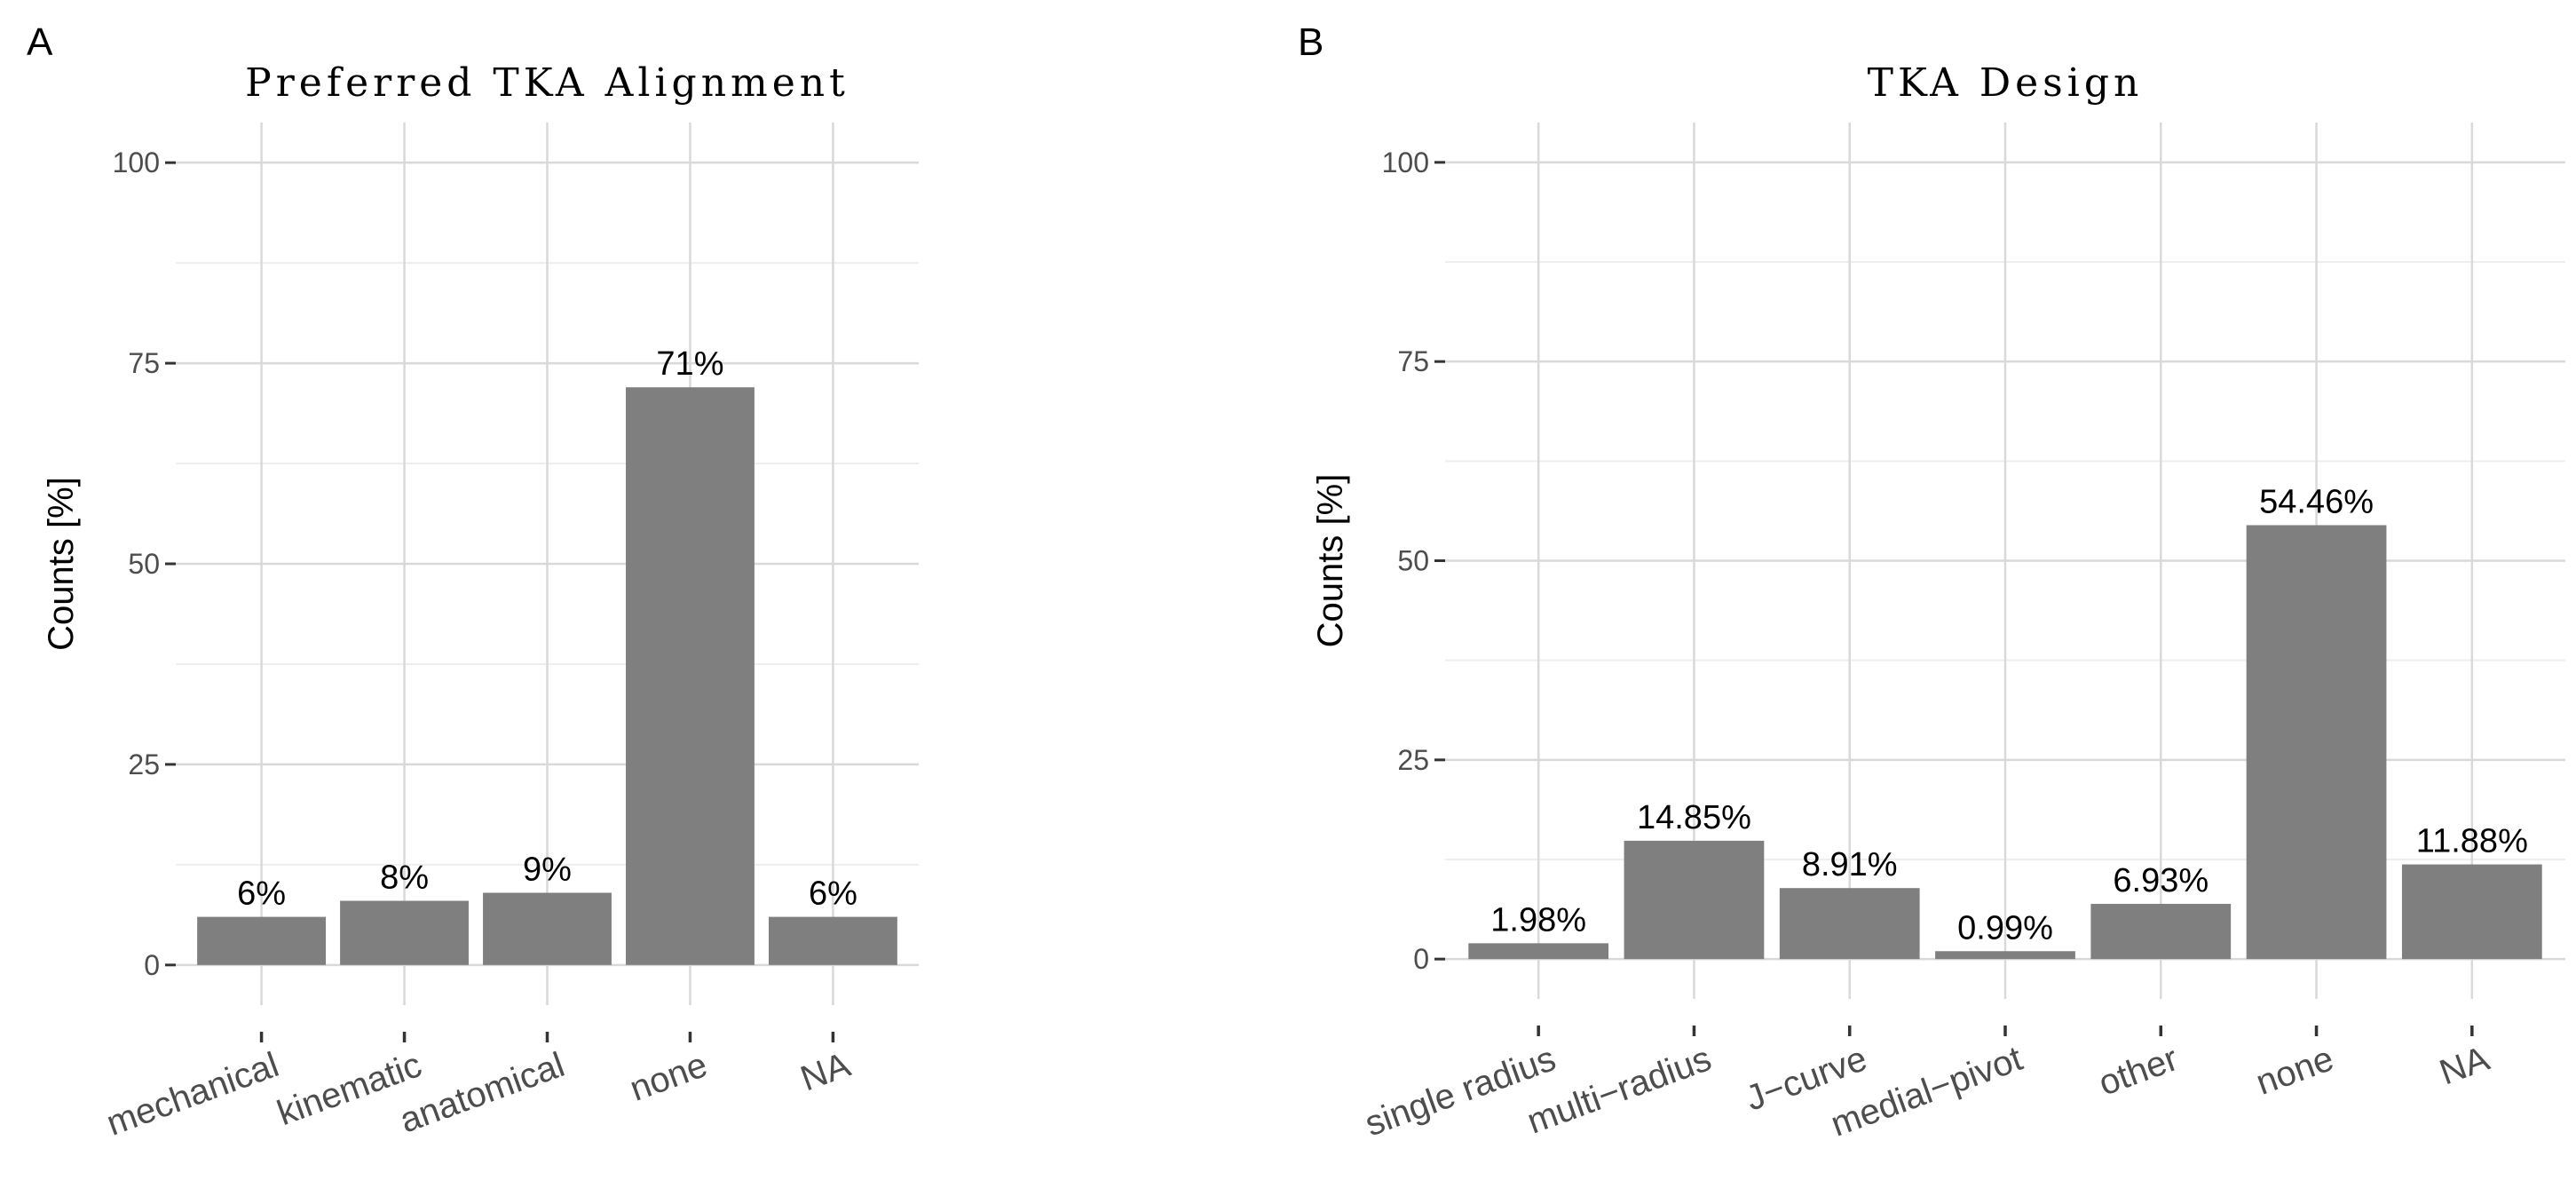  I want to click on data-label-b: 8.91%, so click(1850, 864).